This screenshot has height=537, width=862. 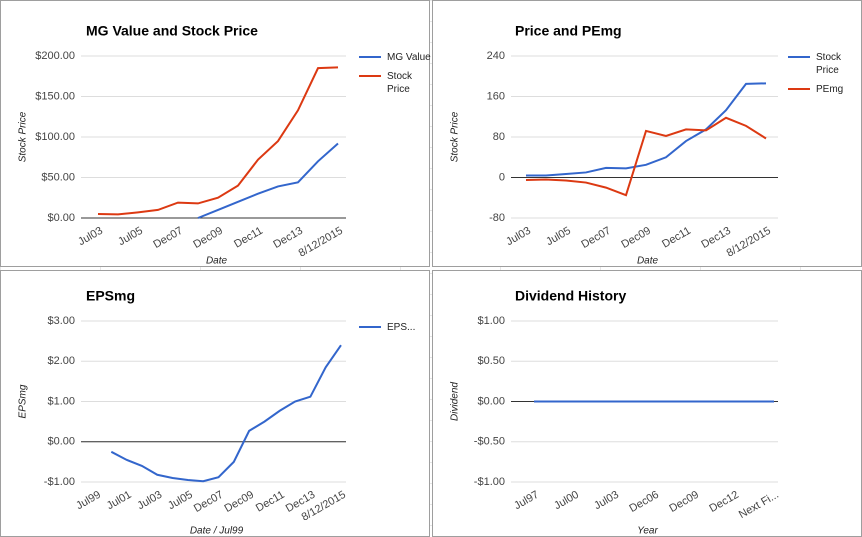 I want to click on y-axis-label: EPSmg, so click(x=23, y=401).